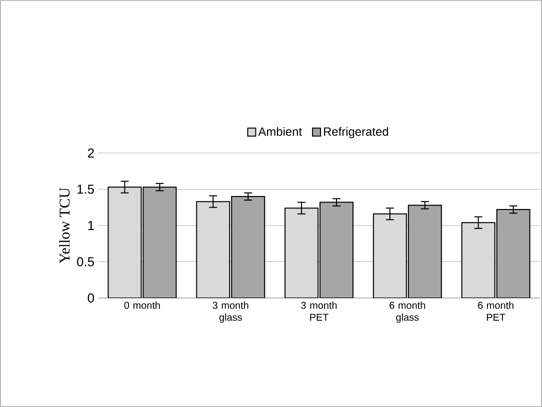 This screenshot has height=407, width=542. What do you see at coordinates (91, 153) in the screenshot?
I see `y-tick-label: 2` at bounding box center [91, 153].